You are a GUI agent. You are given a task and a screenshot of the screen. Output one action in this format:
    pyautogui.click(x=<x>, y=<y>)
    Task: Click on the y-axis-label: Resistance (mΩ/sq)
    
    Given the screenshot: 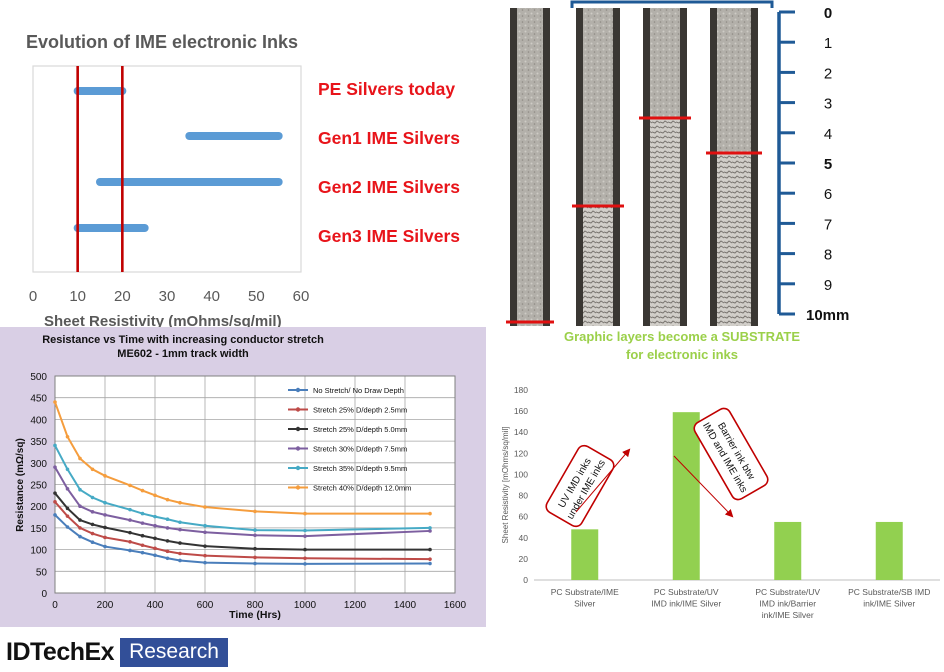 What is the action you would take?
    pyautogui.click(x=20, y=485)
    